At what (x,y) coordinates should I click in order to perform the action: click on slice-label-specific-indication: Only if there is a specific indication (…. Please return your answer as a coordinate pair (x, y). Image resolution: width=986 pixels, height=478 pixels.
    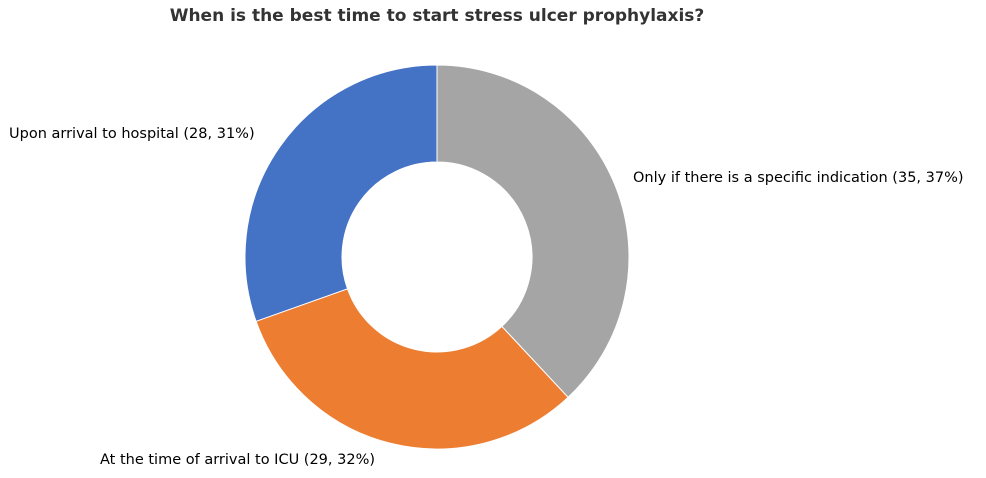
    Looking at the image, I should click on (798, 178).